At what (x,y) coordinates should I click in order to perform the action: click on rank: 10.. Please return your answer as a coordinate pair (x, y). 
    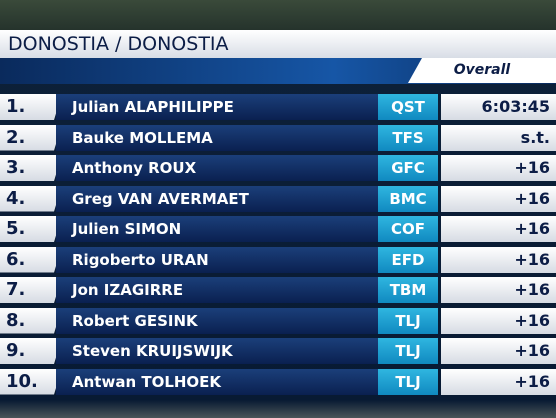
    Looking at the image, I should click on (31, 382).